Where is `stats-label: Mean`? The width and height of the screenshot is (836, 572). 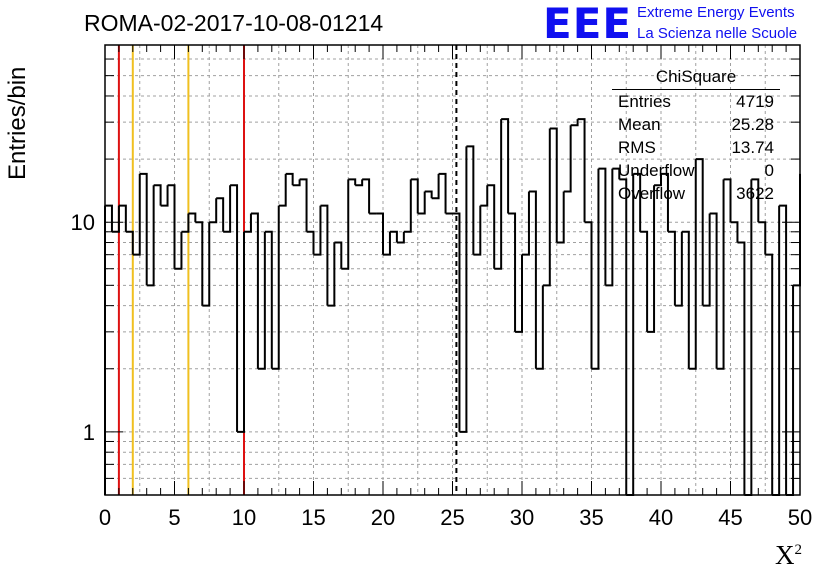 stats-label: Mean is located at coordinates (639, 124).